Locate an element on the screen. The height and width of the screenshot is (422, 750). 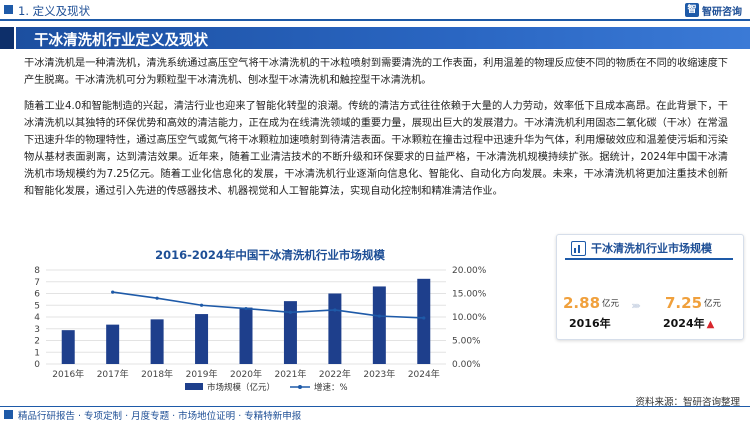
left-axis-tick: 6 is located at coordinates (37, 295).